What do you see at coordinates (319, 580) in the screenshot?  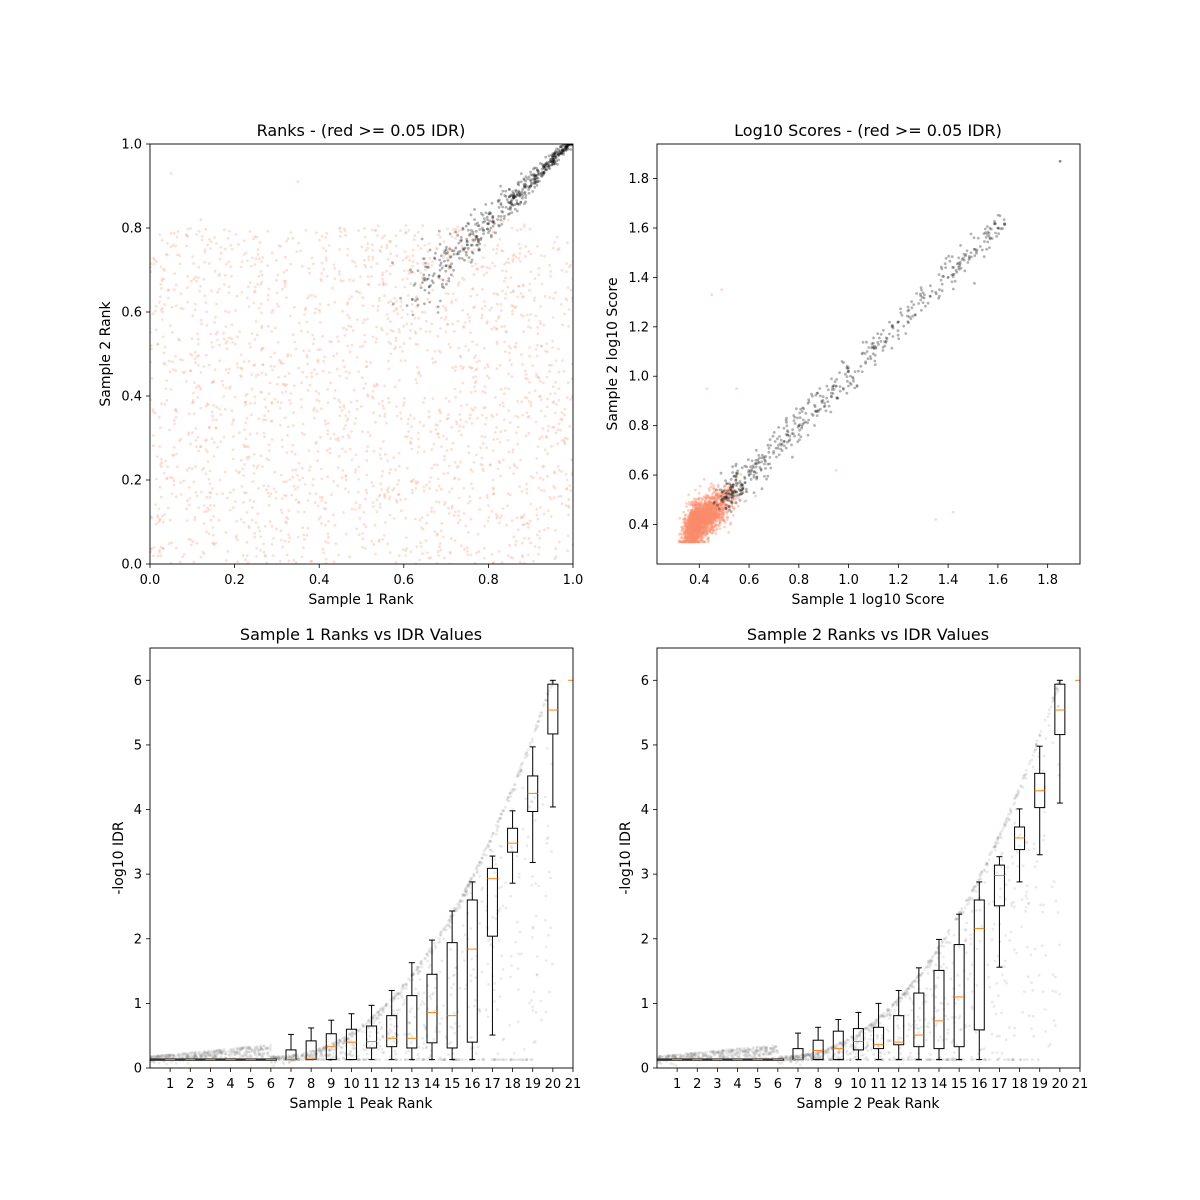 I see `x-tick-label: 0.4` at bounding box center [319, 580].